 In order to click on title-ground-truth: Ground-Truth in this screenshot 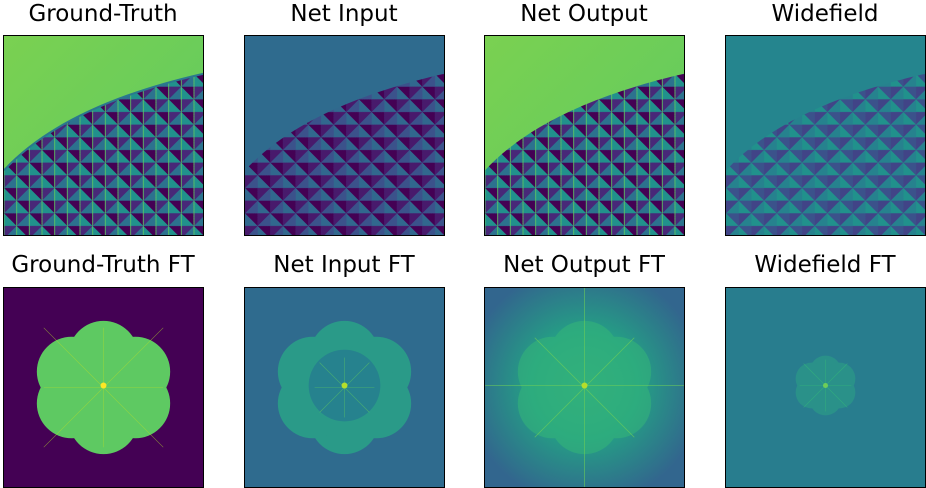, I will do `click(103, 14)`.